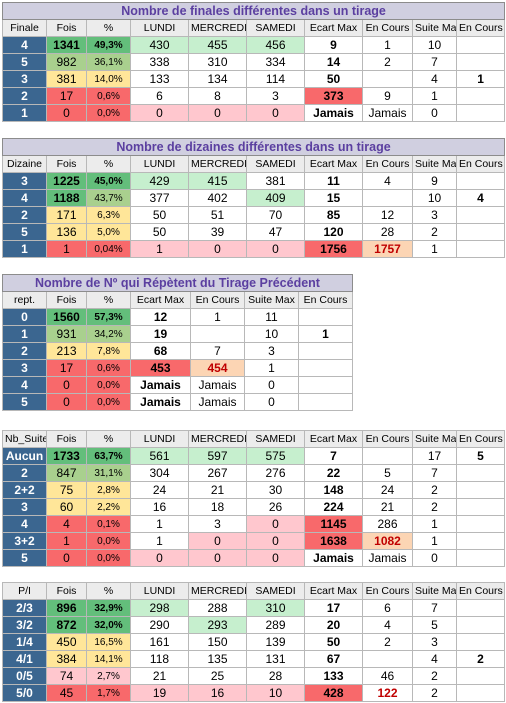 This screenshot has width=506, height=703. What do you see at coordinates (159, 96) in the screenshot?
I see `lundi-cell: 6` at bounding box center [159, 96].